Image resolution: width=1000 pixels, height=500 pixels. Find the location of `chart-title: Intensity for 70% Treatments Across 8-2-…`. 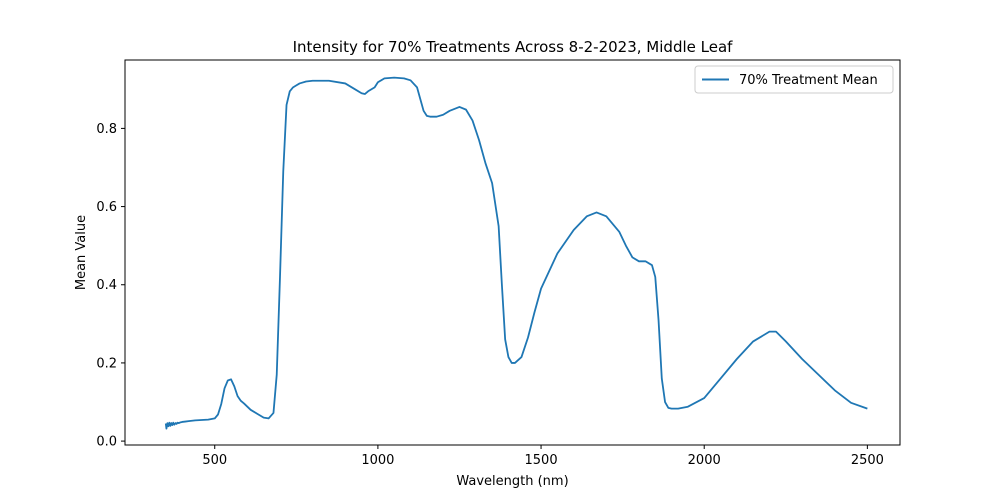

chart-title: Intensity for 70% Treatments Across 8-2-… is located at coordinates (513, 47).